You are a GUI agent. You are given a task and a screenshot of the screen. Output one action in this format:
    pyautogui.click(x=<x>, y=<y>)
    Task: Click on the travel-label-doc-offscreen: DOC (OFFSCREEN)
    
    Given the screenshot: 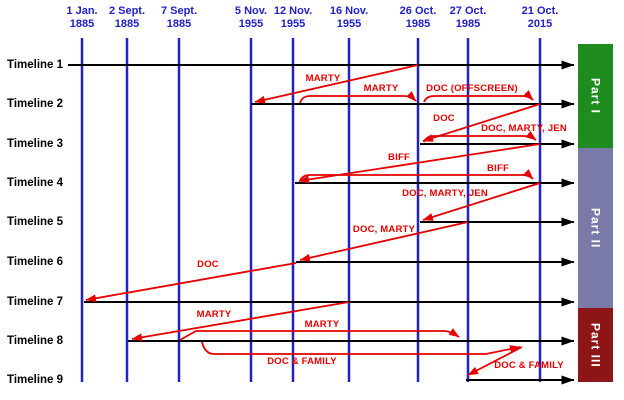 What is the action you would take?
    pyautogui.click(x=472, y=88)
    